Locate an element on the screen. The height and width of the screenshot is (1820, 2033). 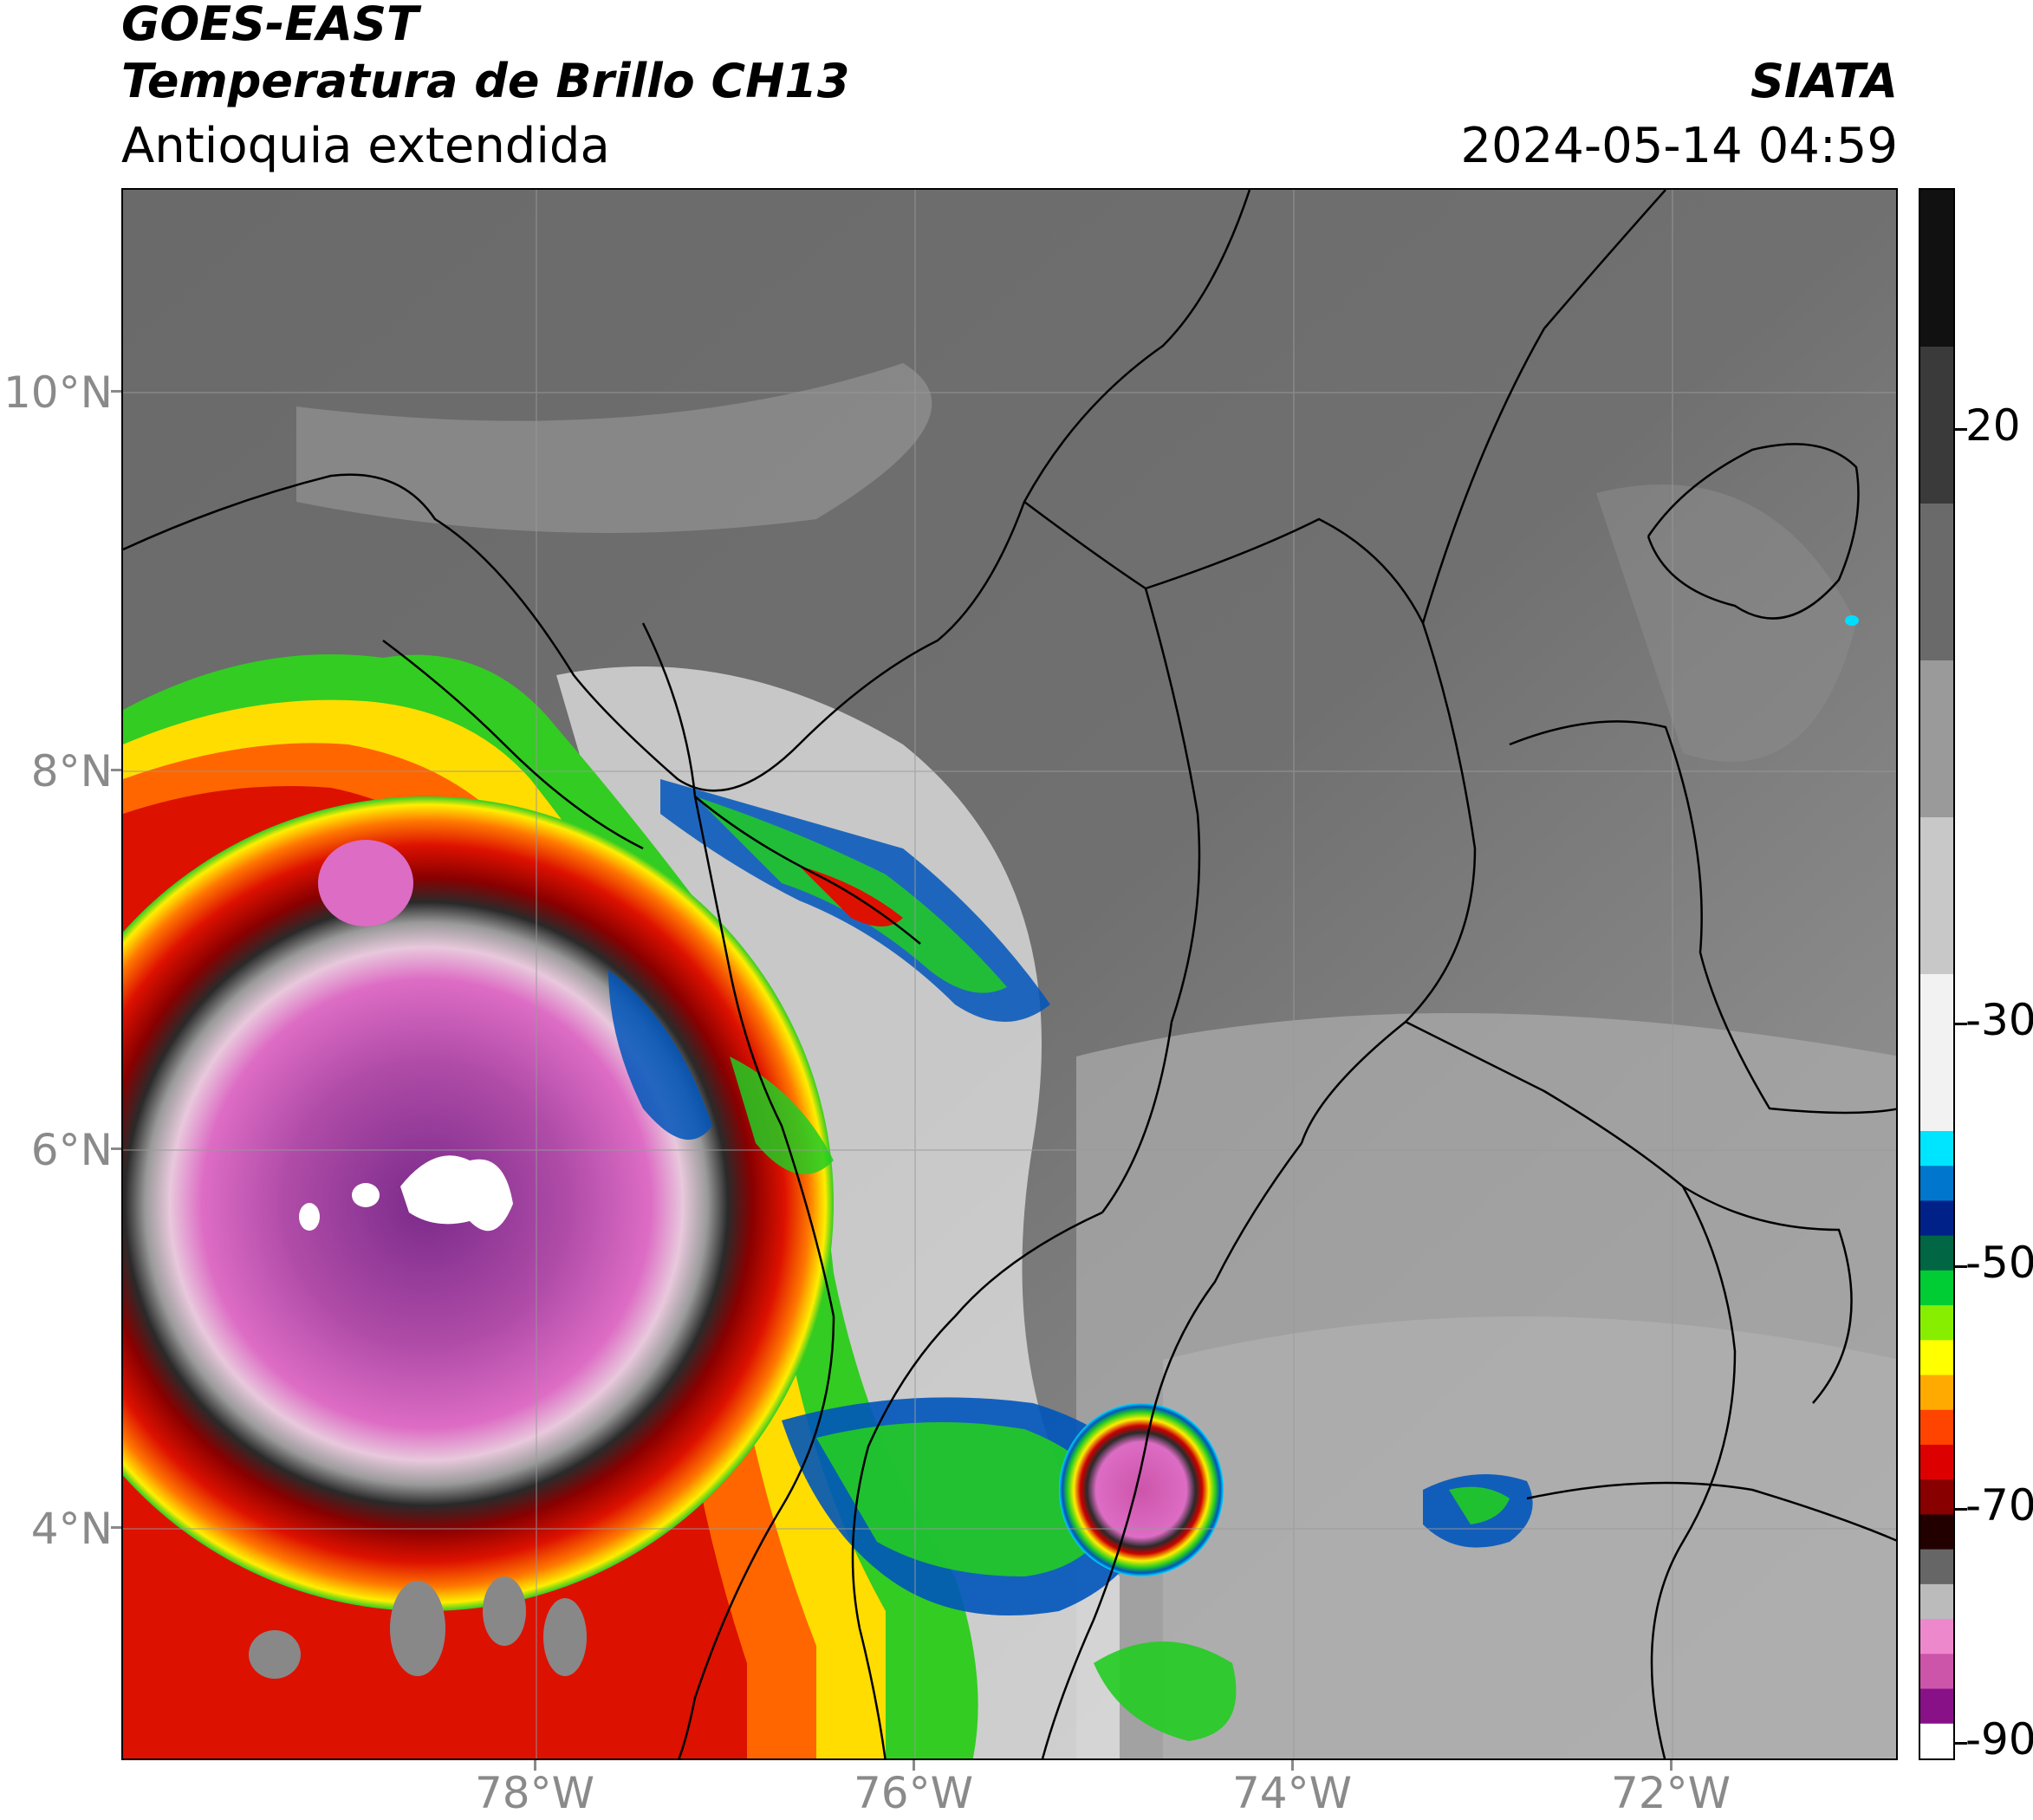
colorbar-label-minus30: -30 is located at coordinates (1999, 1020).